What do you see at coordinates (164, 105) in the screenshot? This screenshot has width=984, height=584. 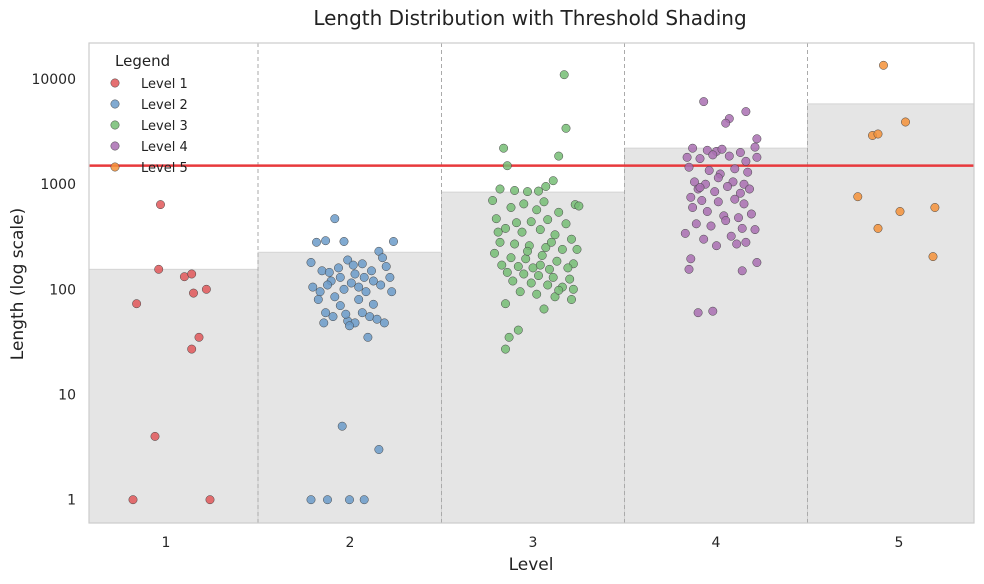 I see `legend-label: Level 2` at bounding box center [164, 105].